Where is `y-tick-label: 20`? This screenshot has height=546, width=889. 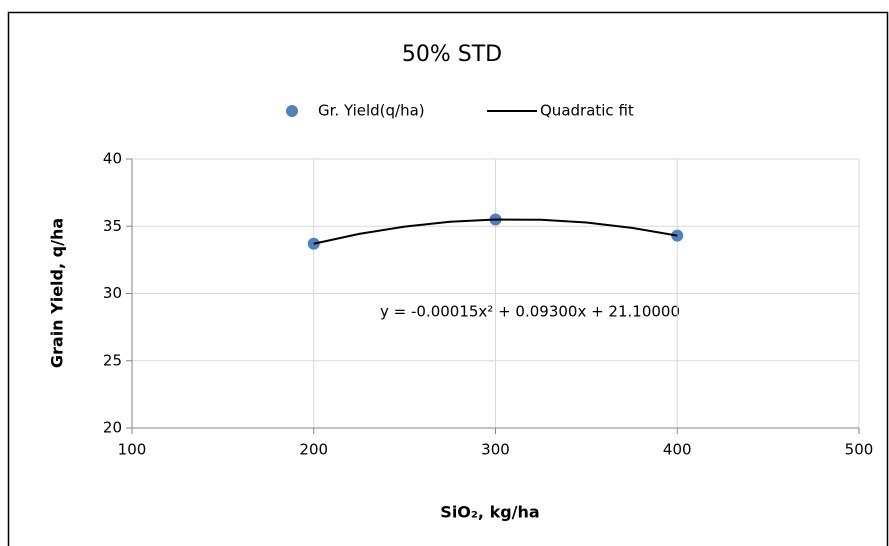
y-tick-label: 20 is located at coordinates (112, 428).